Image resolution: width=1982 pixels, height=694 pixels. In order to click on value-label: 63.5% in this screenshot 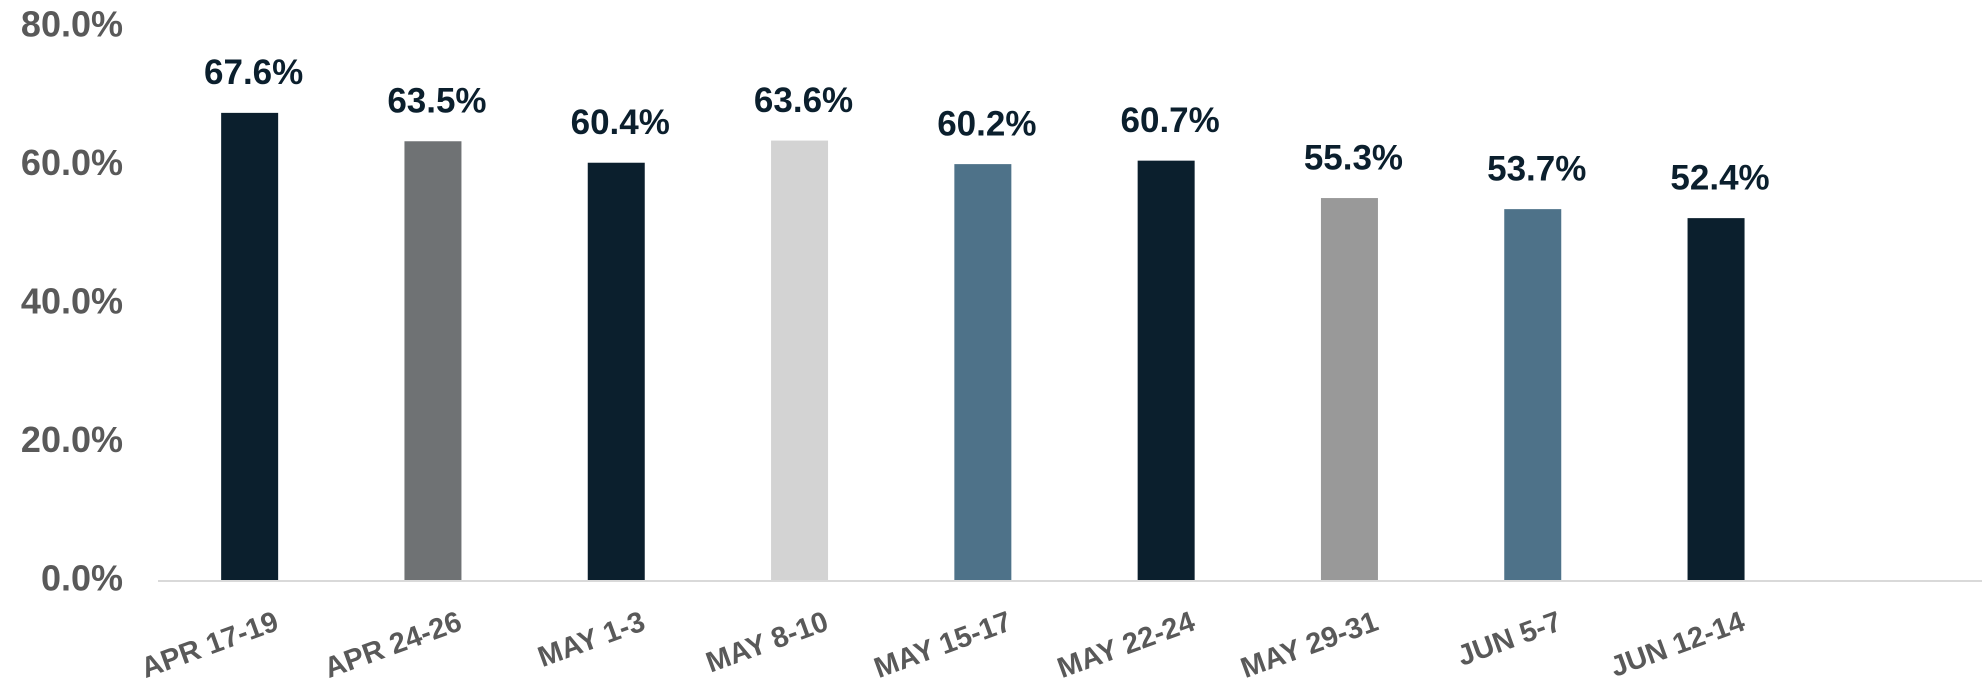, I will do `click(436, 101)`.